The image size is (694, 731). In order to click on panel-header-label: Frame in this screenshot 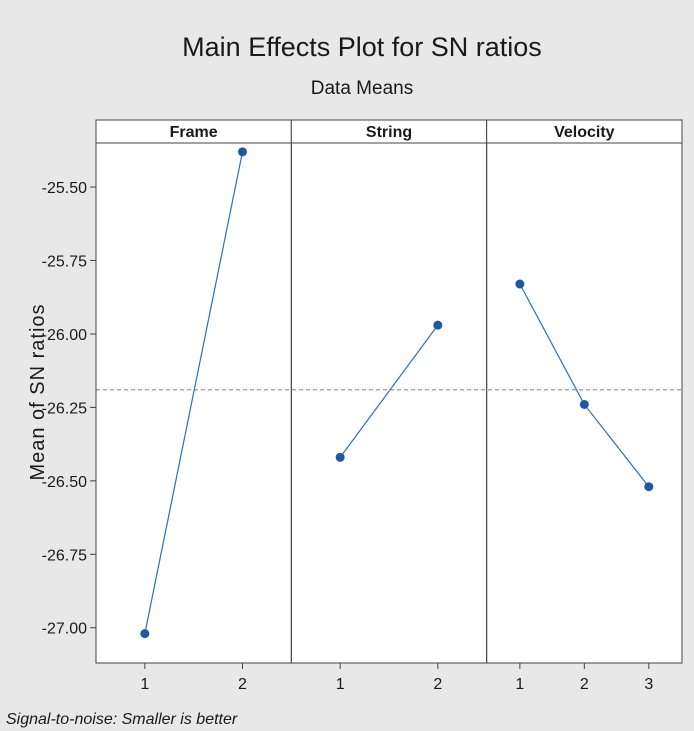, I will do `click(194, 132)`.